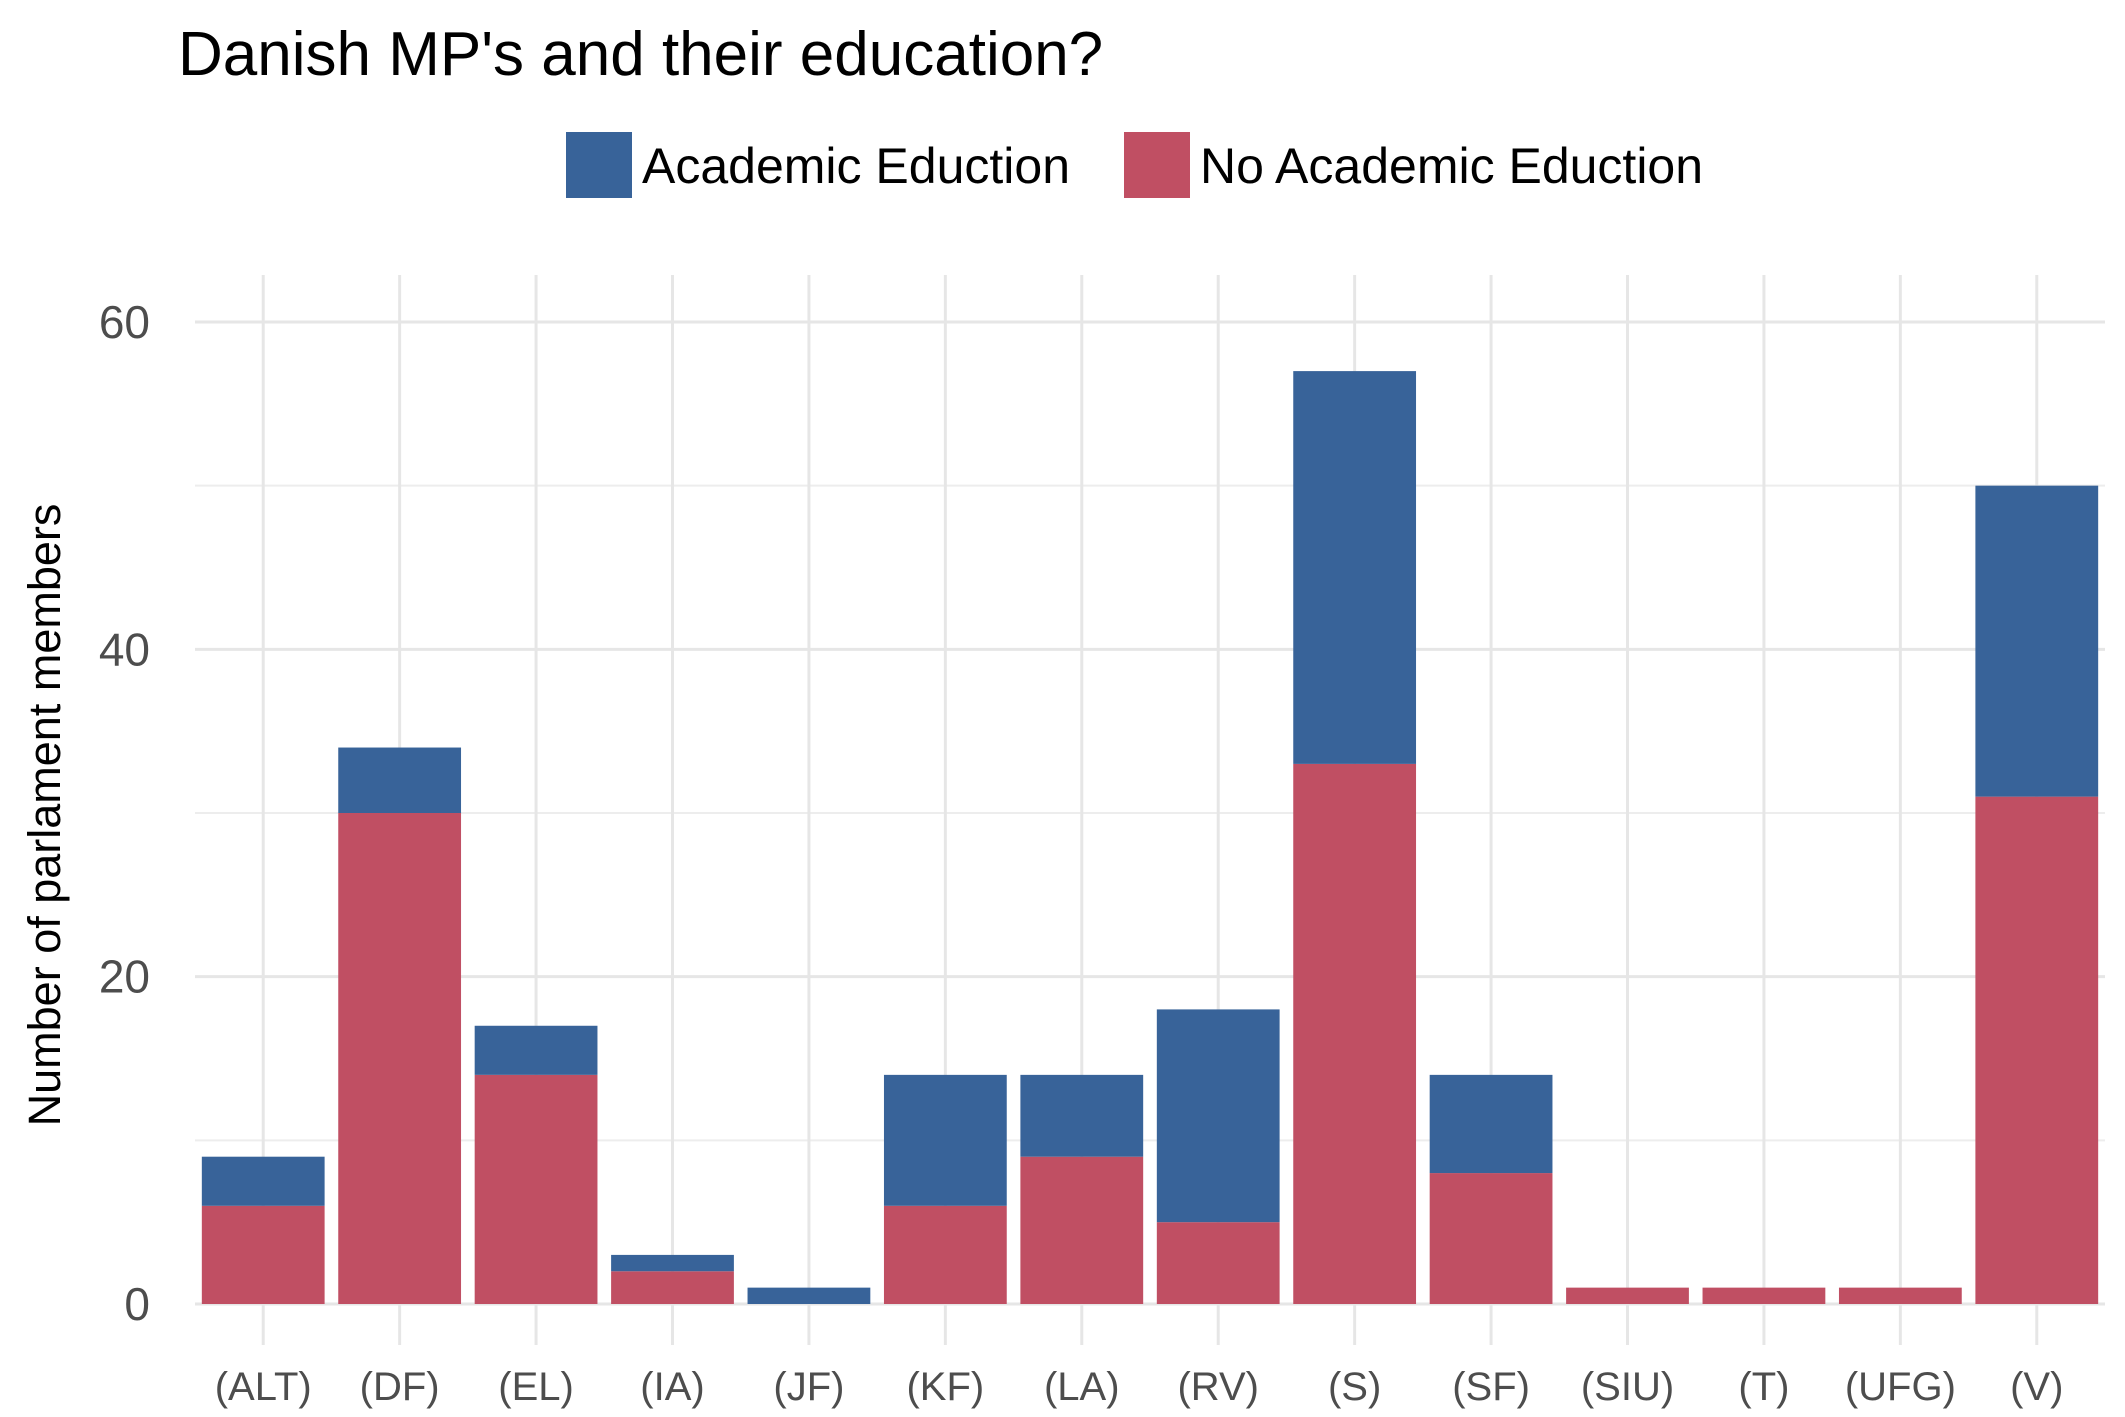 Image resolution: width=2125 pixels, height=1417 pixels. What do you see at coordinates (1627, 1387) in the screenshot?
I see `x-tick-label-siu: (SIU)` at bounding box center [1627, 1387].